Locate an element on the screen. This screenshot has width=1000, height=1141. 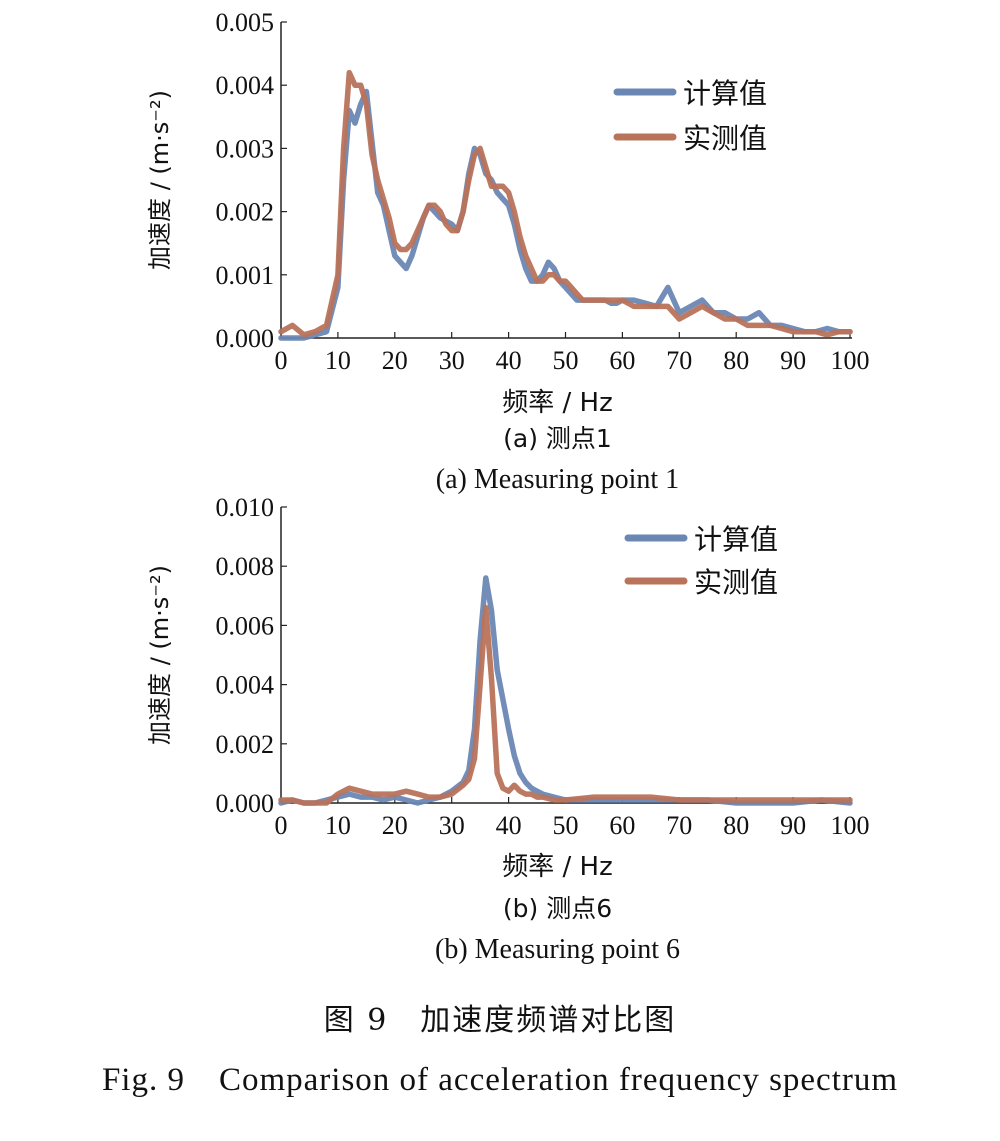
y-tick-label: 0.006 is located at coordinates (245, 625).